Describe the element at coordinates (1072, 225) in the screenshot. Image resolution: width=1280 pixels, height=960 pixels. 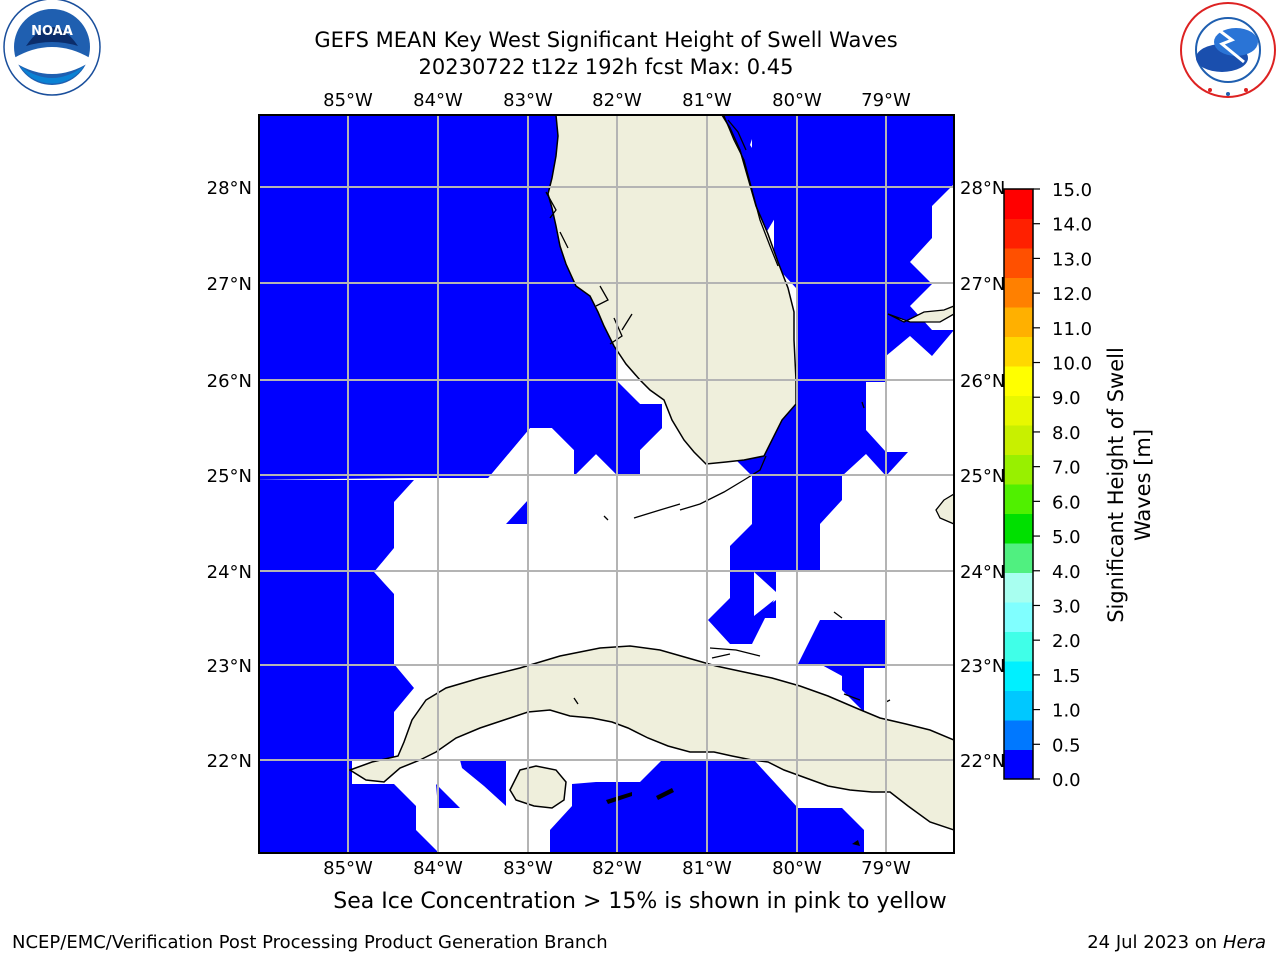
I see `colorbar-tick-label: 14.0` at that location.